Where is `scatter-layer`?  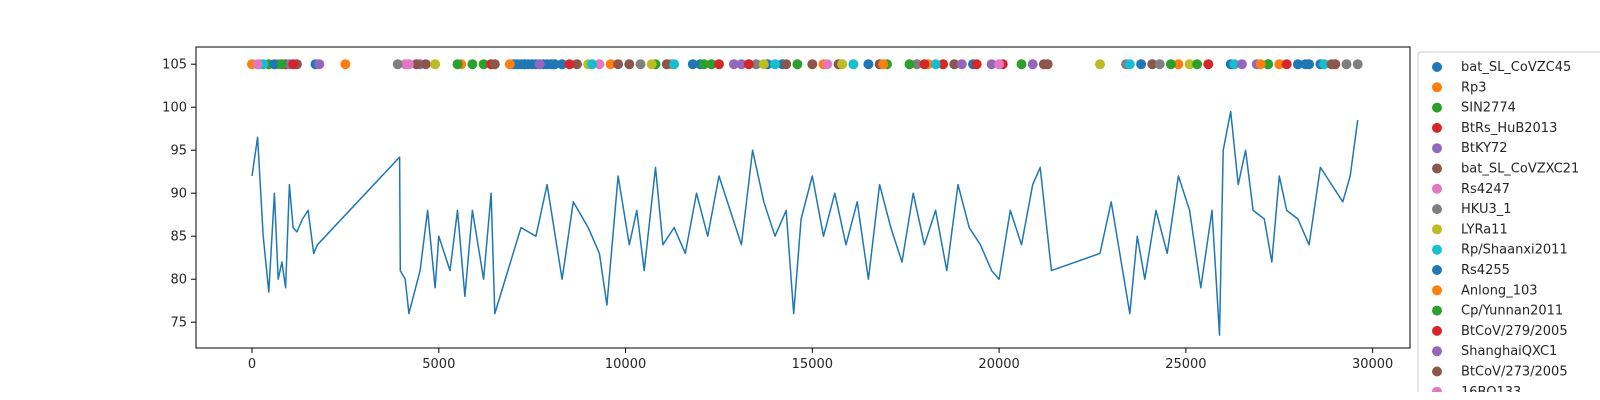 scatter-layer is located at coordinates (805, 64).